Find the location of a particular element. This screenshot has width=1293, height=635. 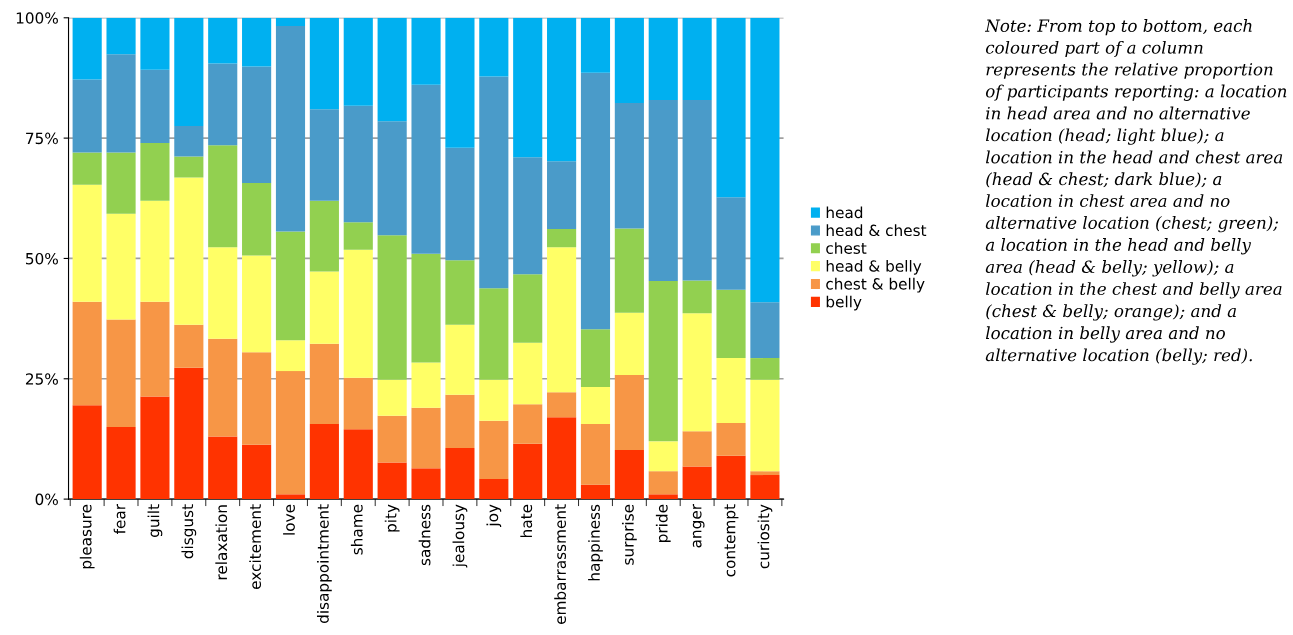

x-tick-label: contempt is located at coordinates (731, 540).